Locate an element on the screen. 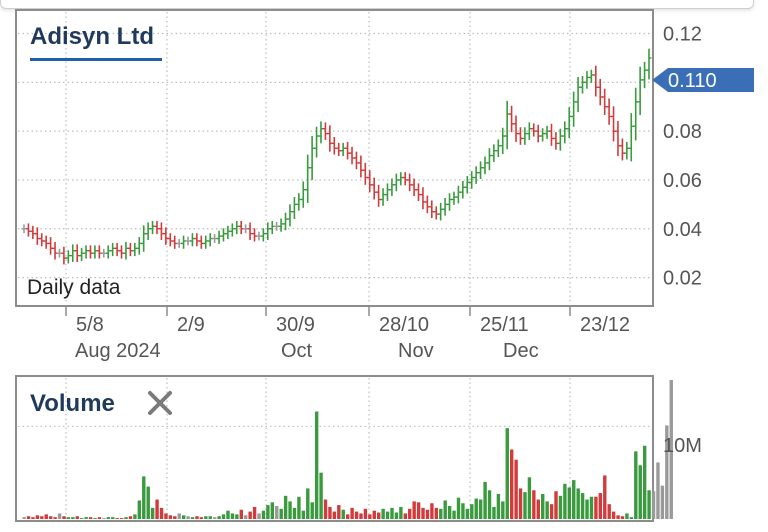 The width and height of the screenshot is (768, 532). data-frequency-note: Daily data is located at coordinates (74, 287).